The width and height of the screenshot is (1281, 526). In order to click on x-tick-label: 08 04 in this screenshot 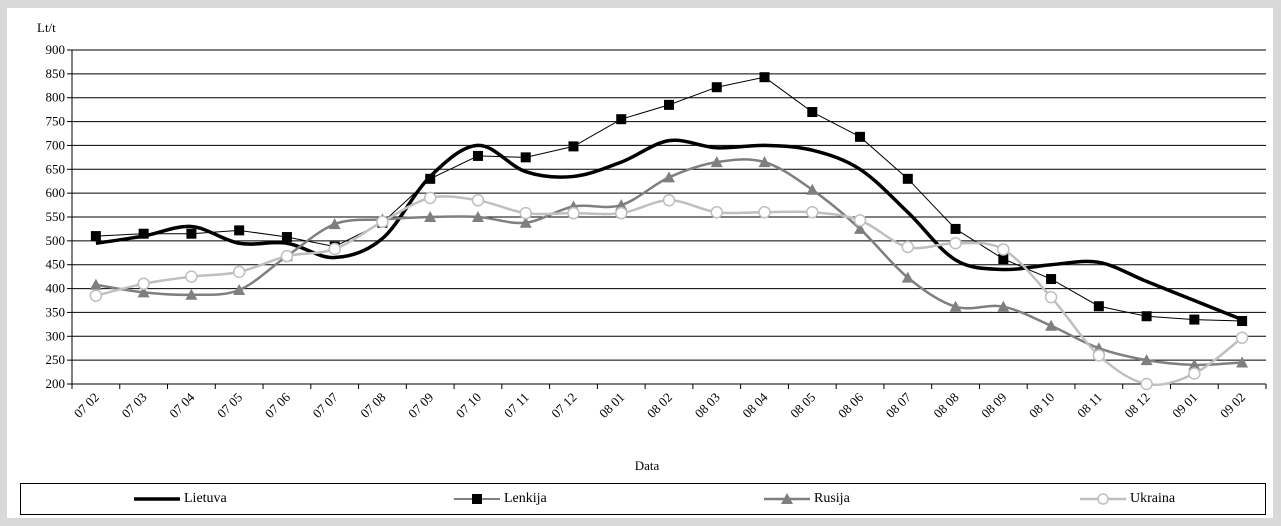, I will do `click(755, 405)`.